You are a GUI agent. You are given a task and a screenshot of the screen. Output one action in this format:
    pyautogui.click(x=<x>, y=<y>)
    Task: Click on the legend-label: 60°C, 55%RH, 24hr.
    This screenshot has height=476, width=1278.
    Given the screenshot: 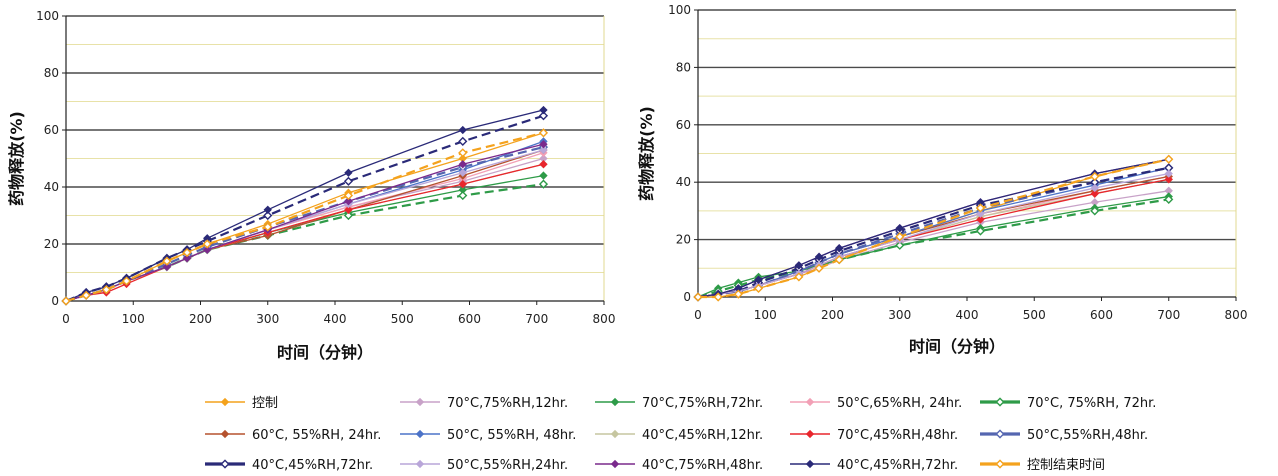 What is the action you would take?
    pyautogui.click(x=316, y=435)
    